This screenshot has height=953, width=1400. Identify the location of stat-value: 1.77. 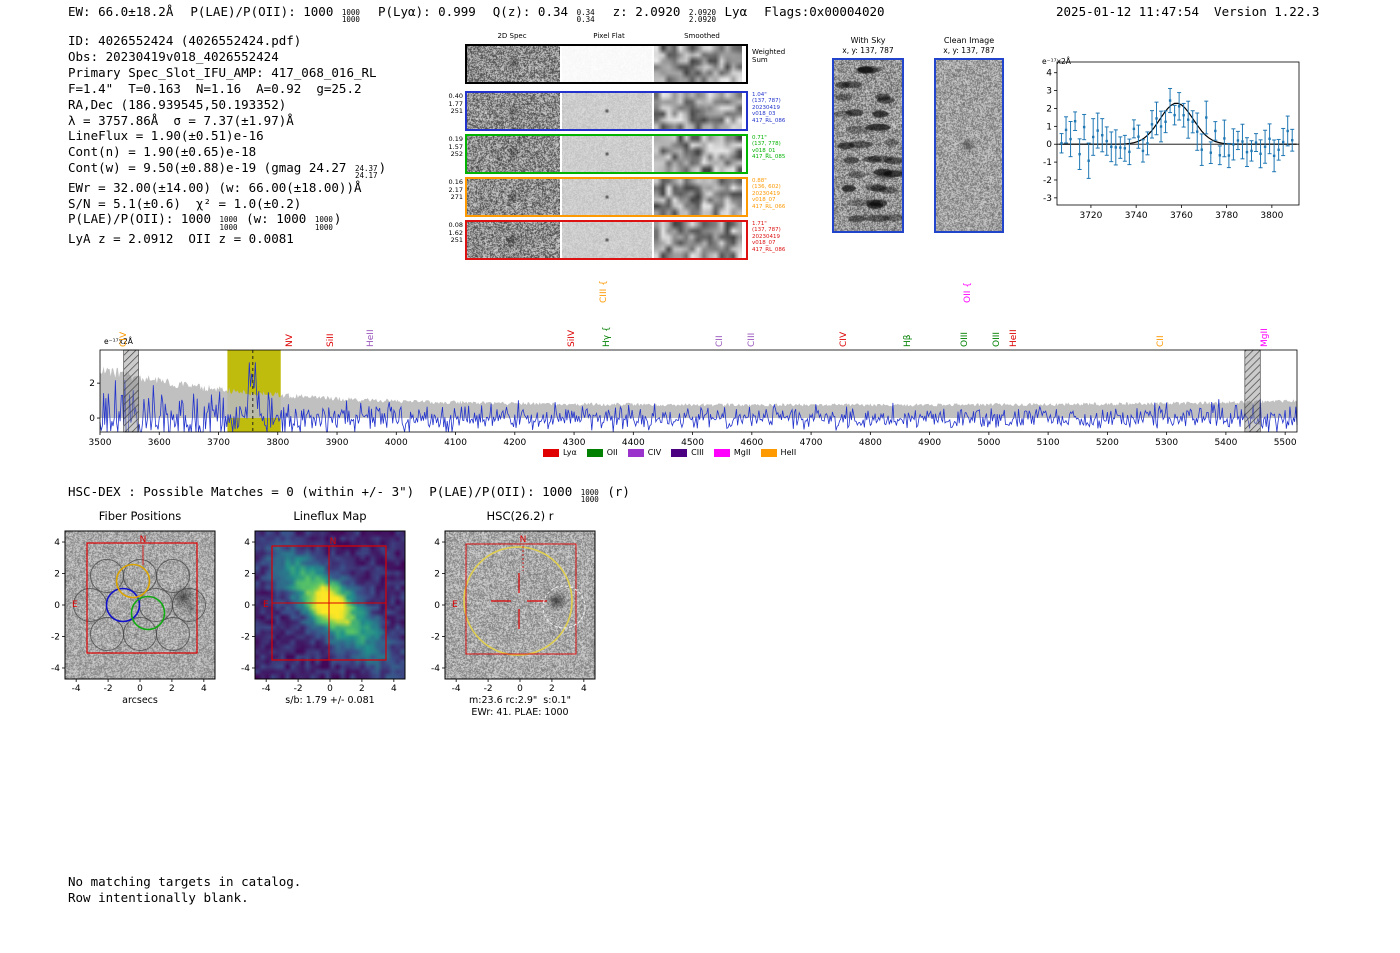
(455, 103).